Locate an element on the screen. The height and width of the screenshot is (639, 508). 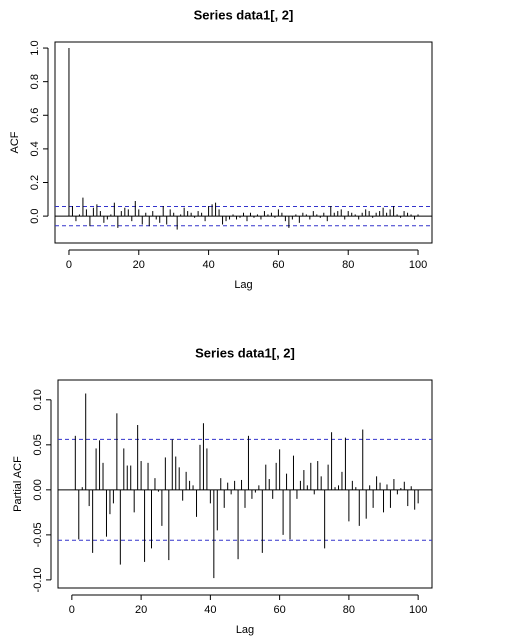
y-axis-label: ACF is located at coordinates (15, 142).